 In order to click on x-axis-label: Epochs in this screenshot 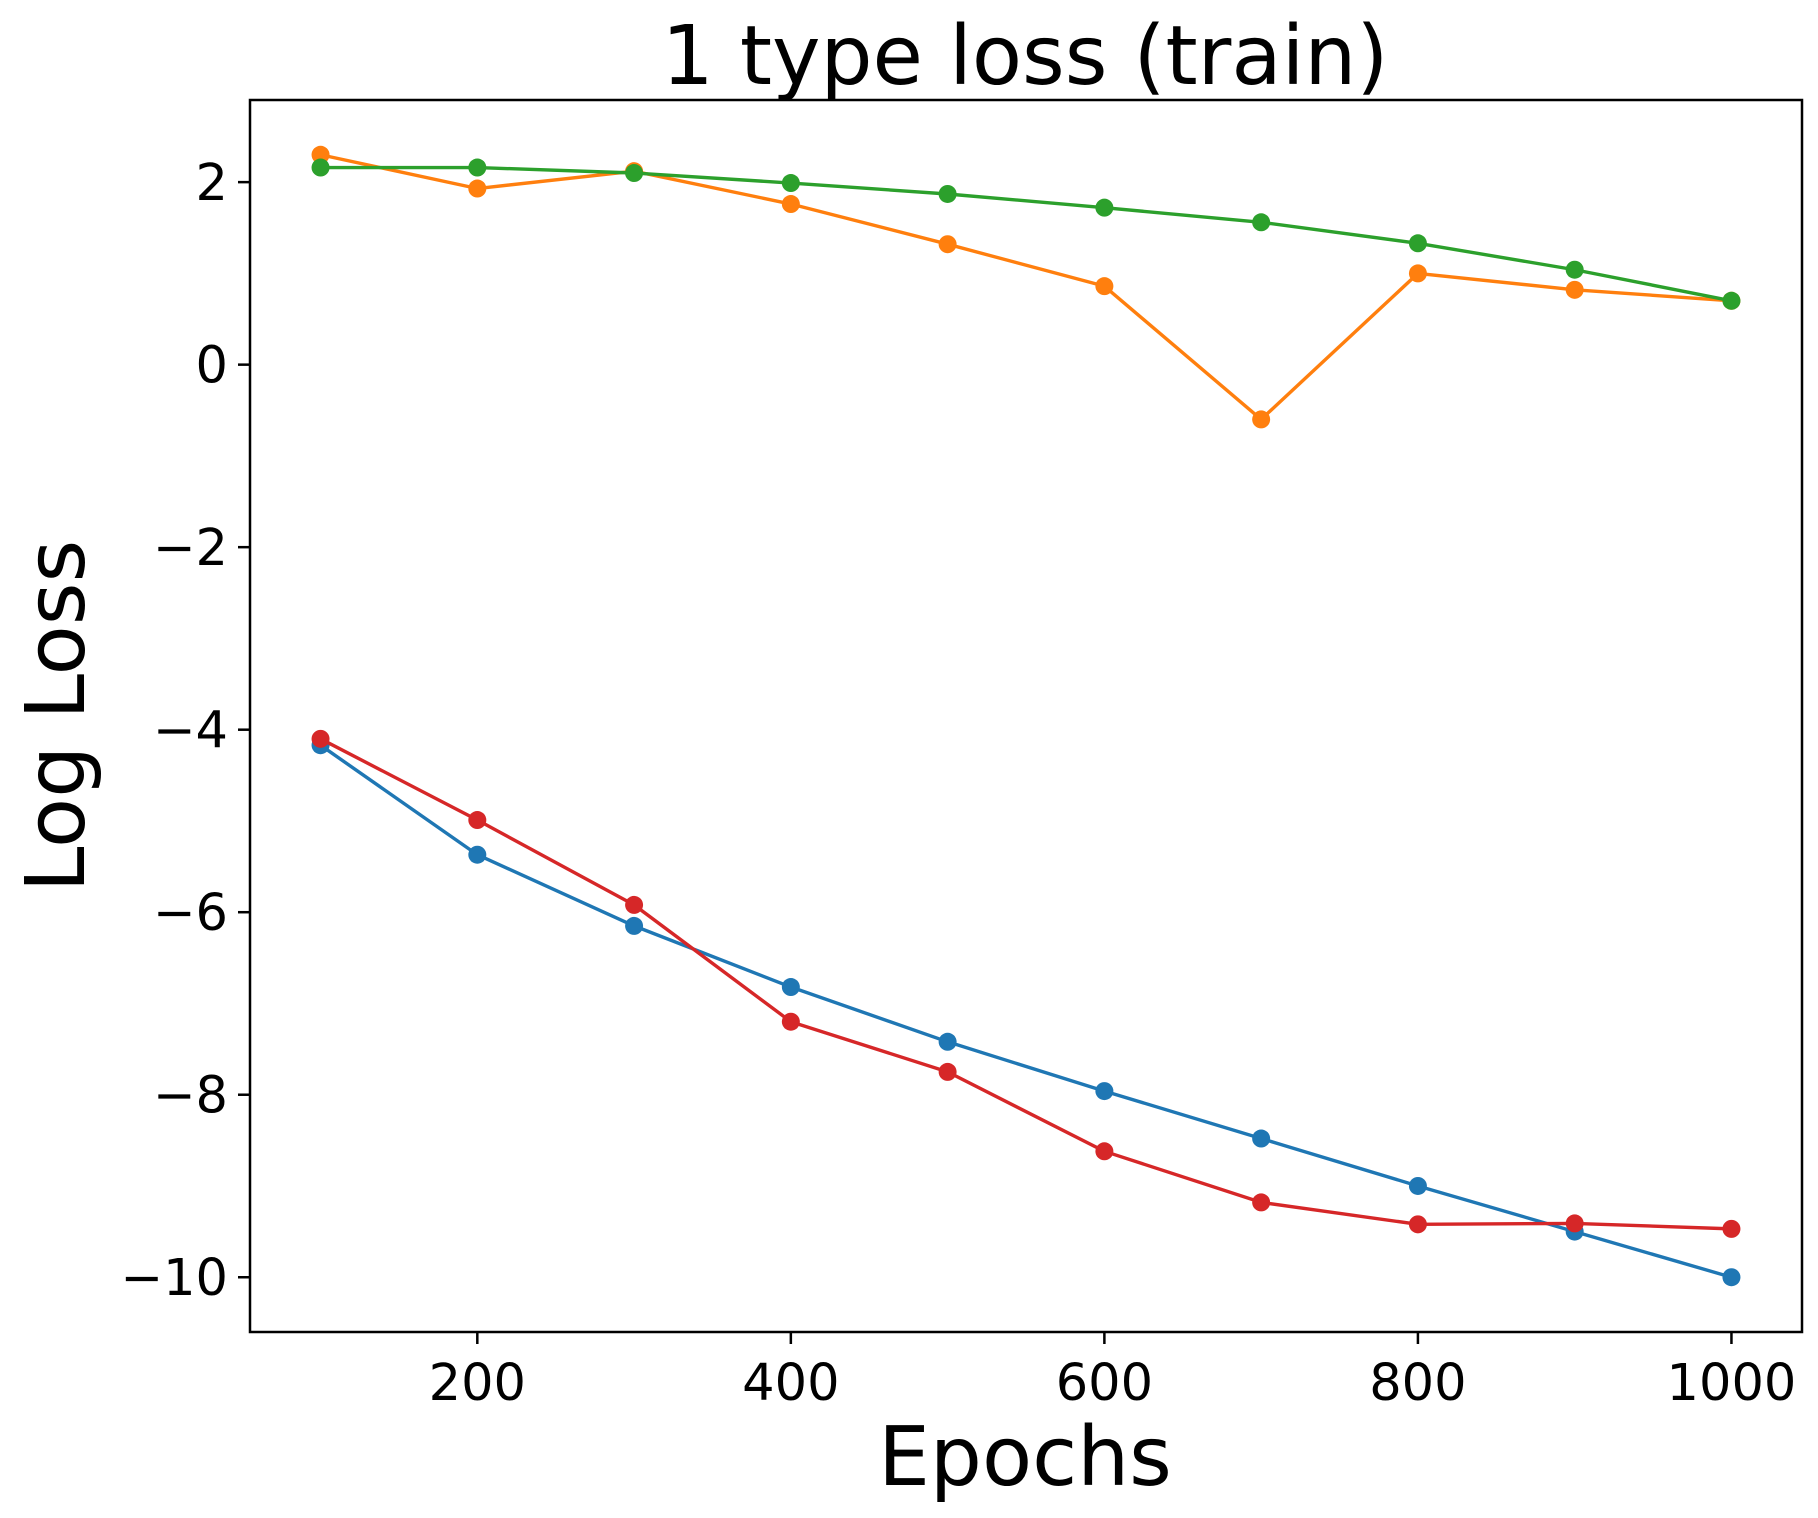, I will do `click(1025, 1457)`.